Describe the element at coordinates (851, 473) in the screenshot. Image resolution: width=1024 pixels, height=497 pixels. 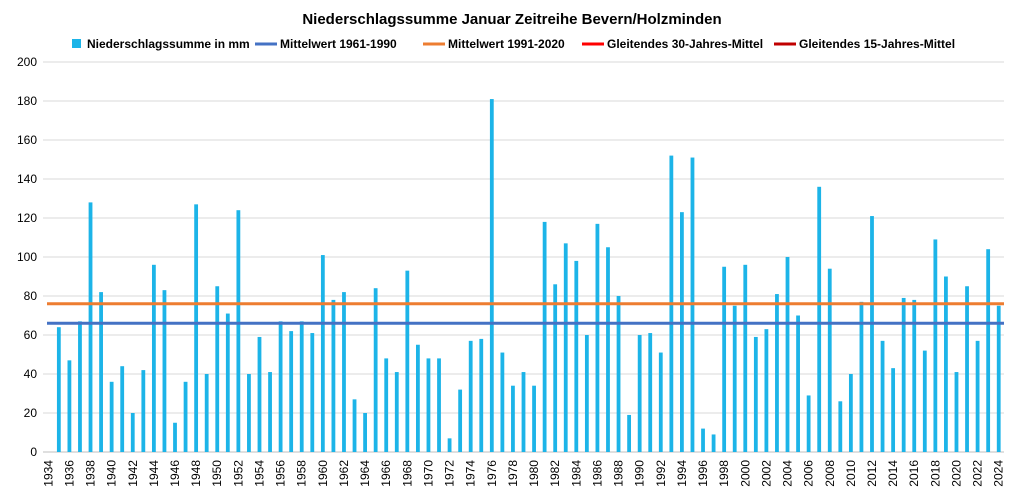
I see `x-tick-label: 2010` at that location.